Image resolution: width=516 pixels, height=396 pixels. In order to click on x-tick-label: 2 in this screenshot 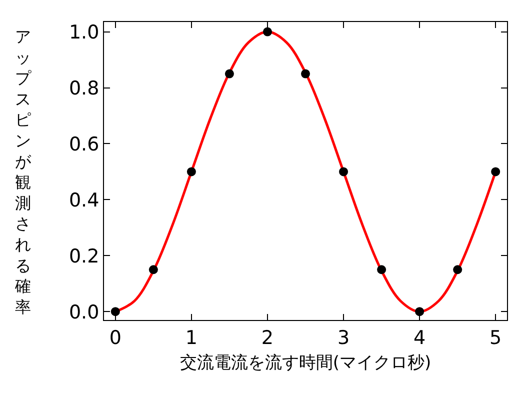, I will do `click(267, 337)`.